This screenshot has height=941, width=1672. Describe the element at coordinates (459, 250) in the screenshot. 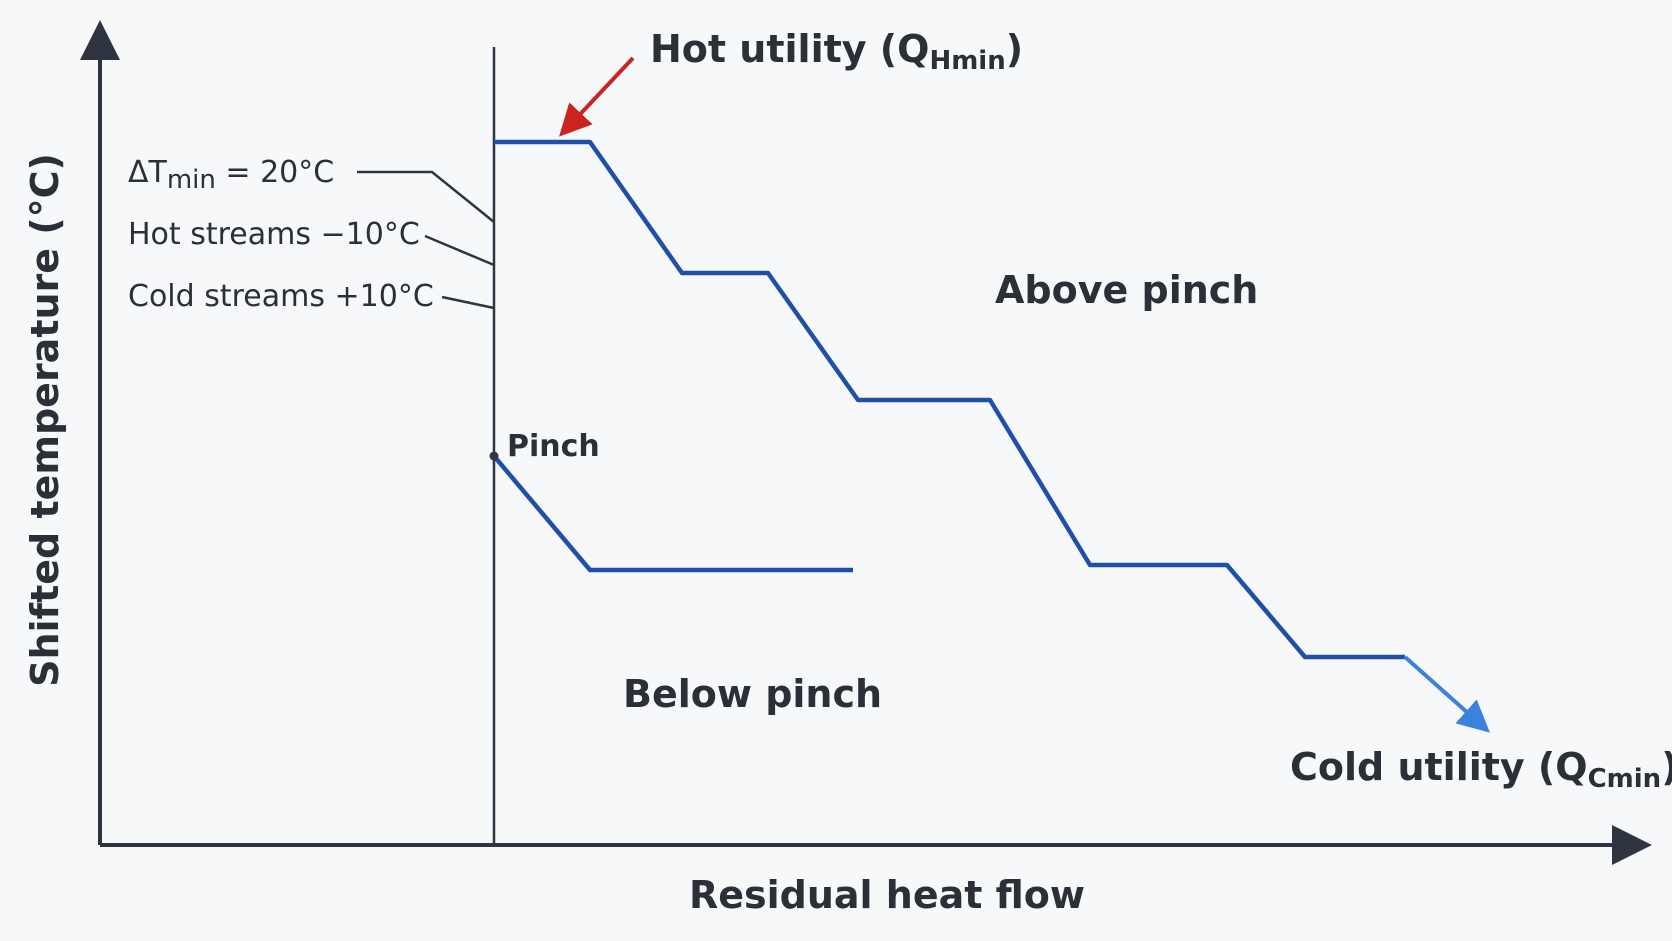

I see `hot-shift-leader` at that location.